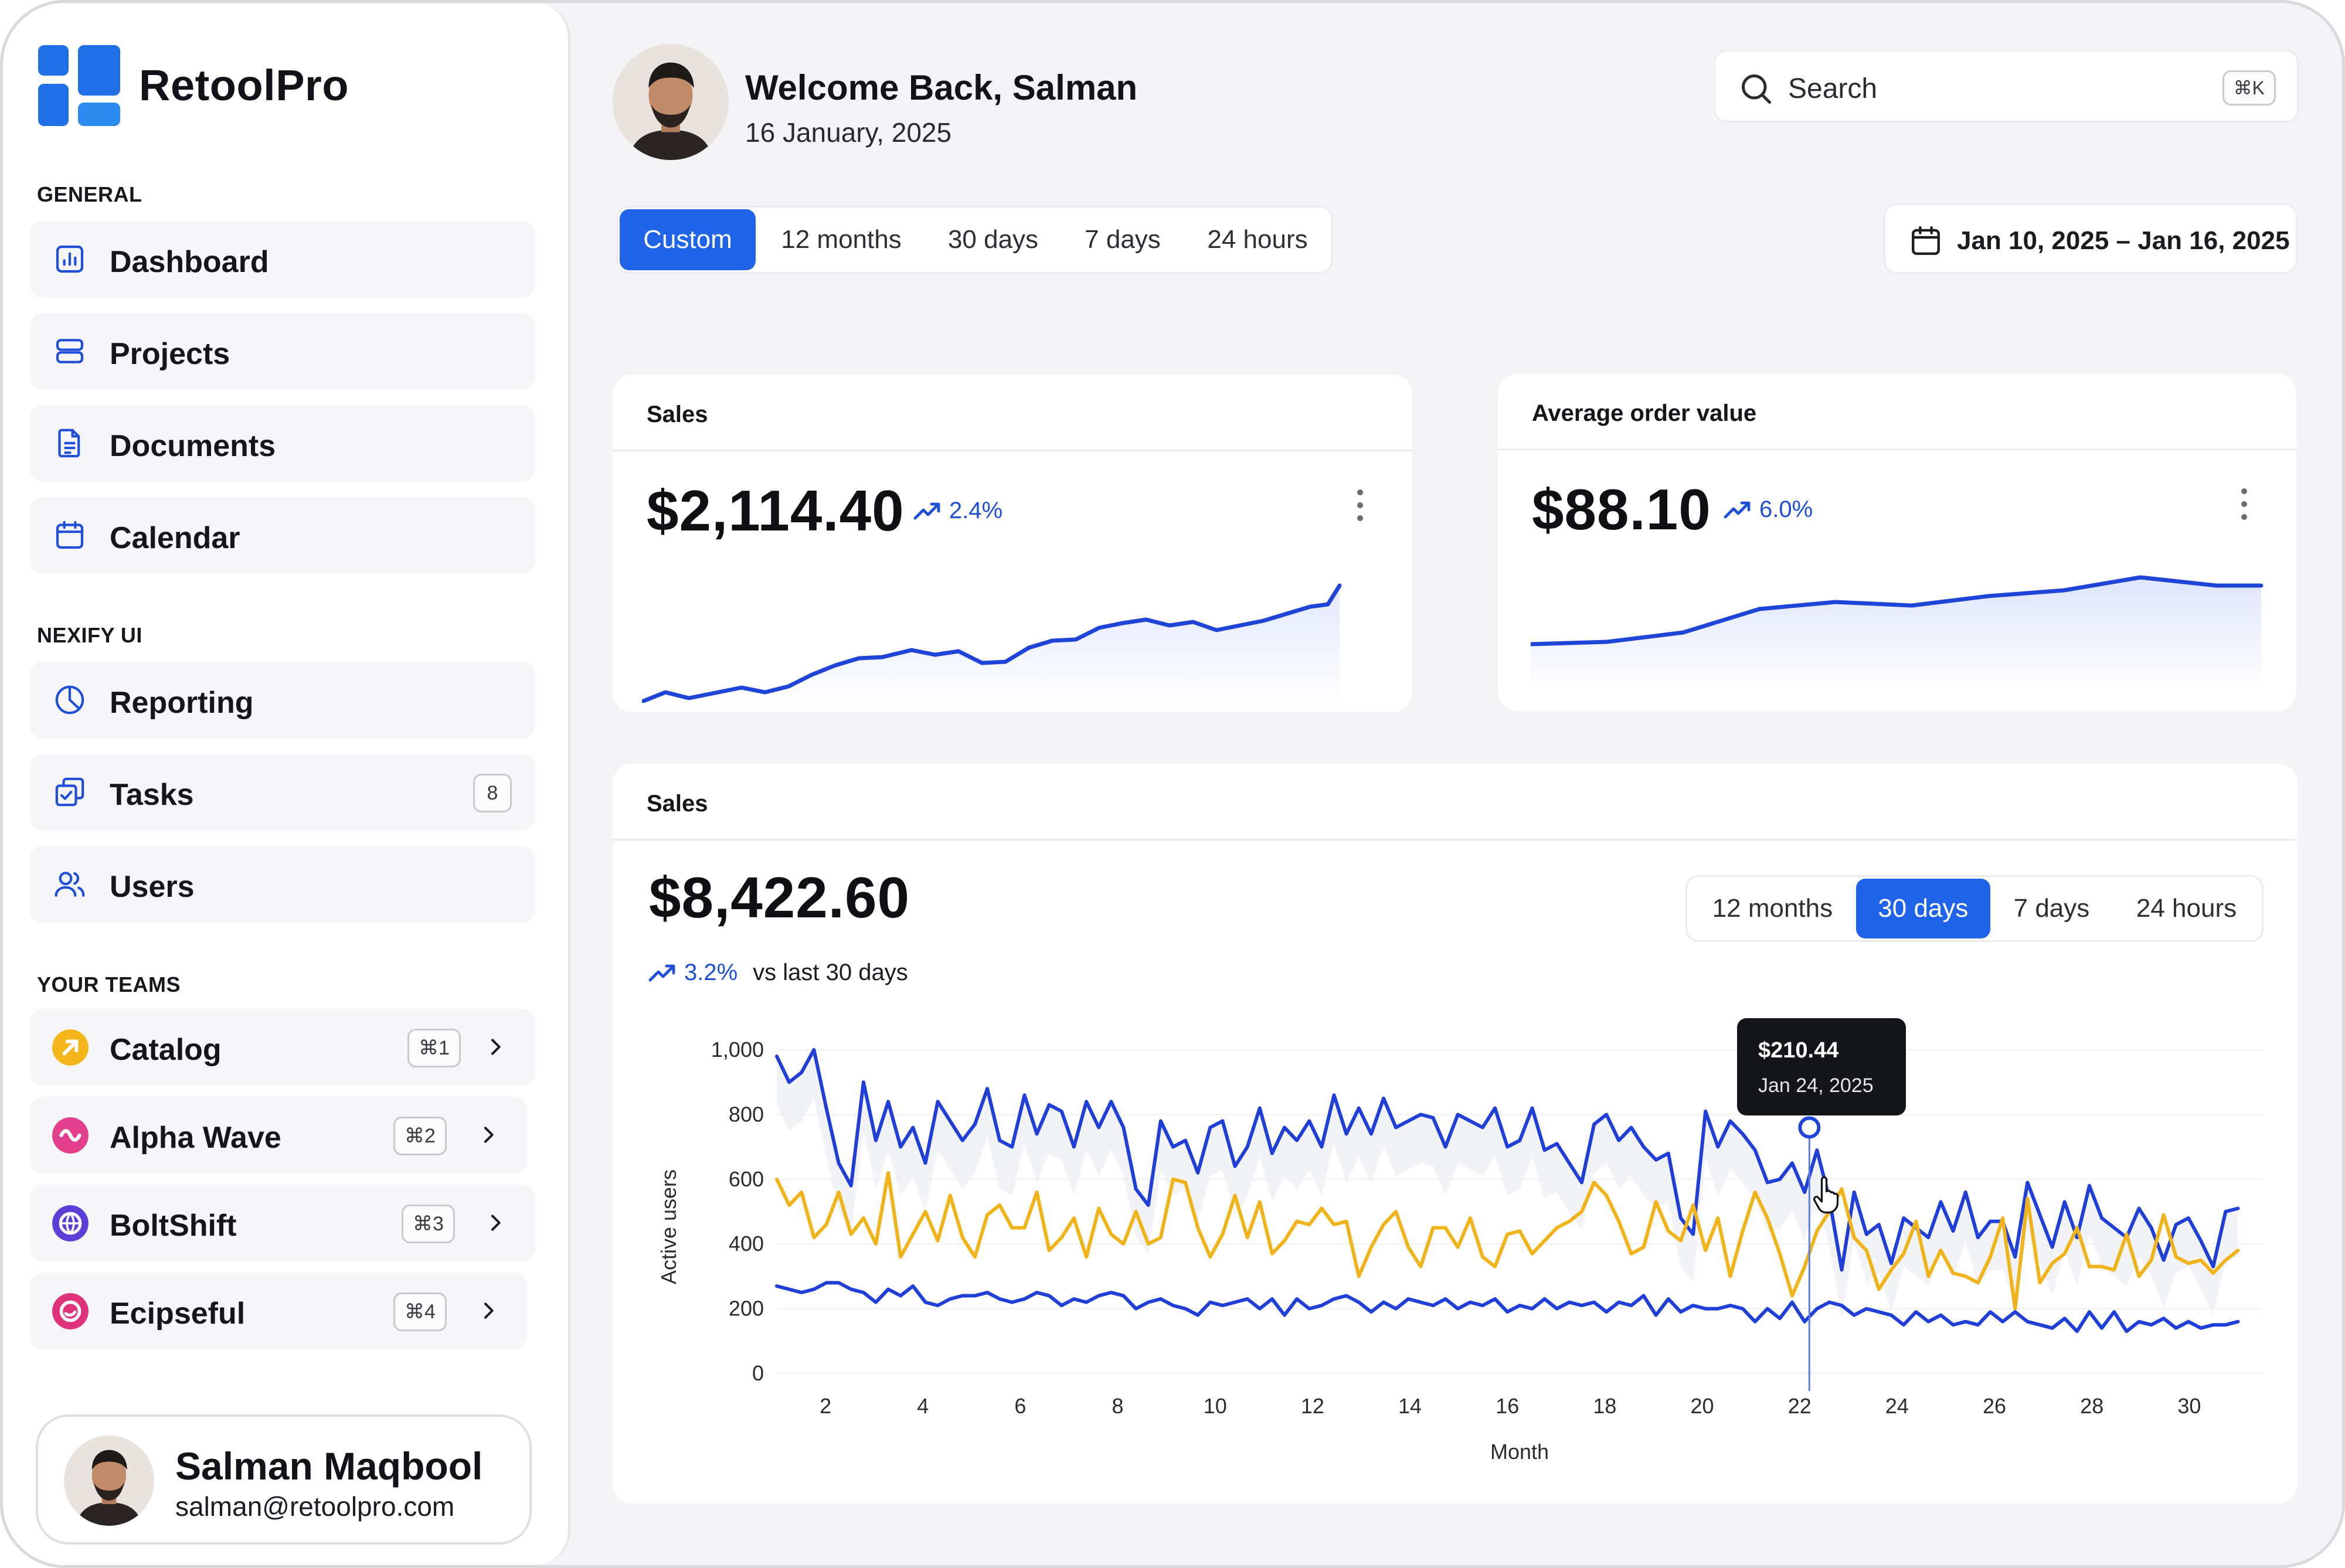 Image resolution: width=2345 pixels, height=1568 pixels. I want to click on sidebar-item-documents: Documents, so click(282, 443).